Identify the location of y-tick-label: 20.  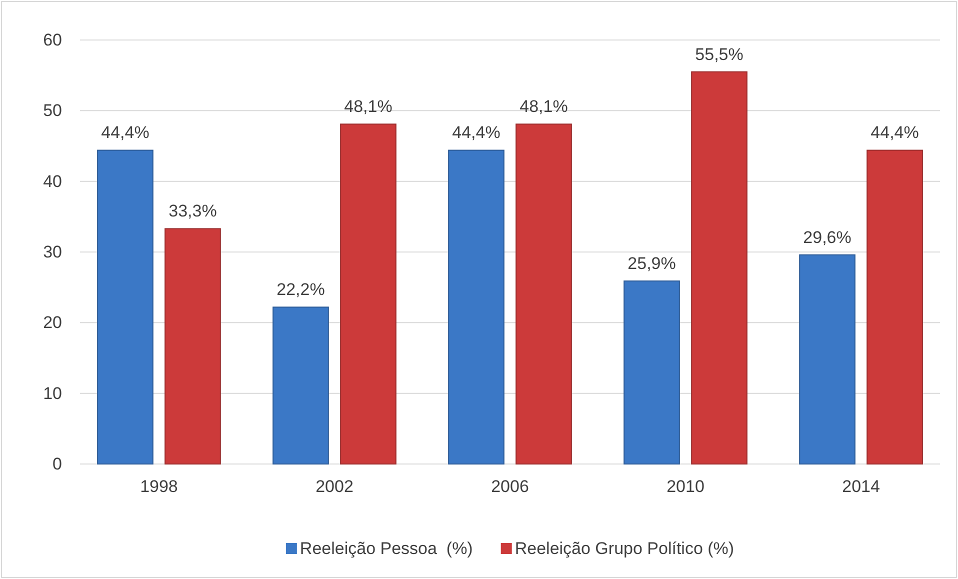
(52, 322).